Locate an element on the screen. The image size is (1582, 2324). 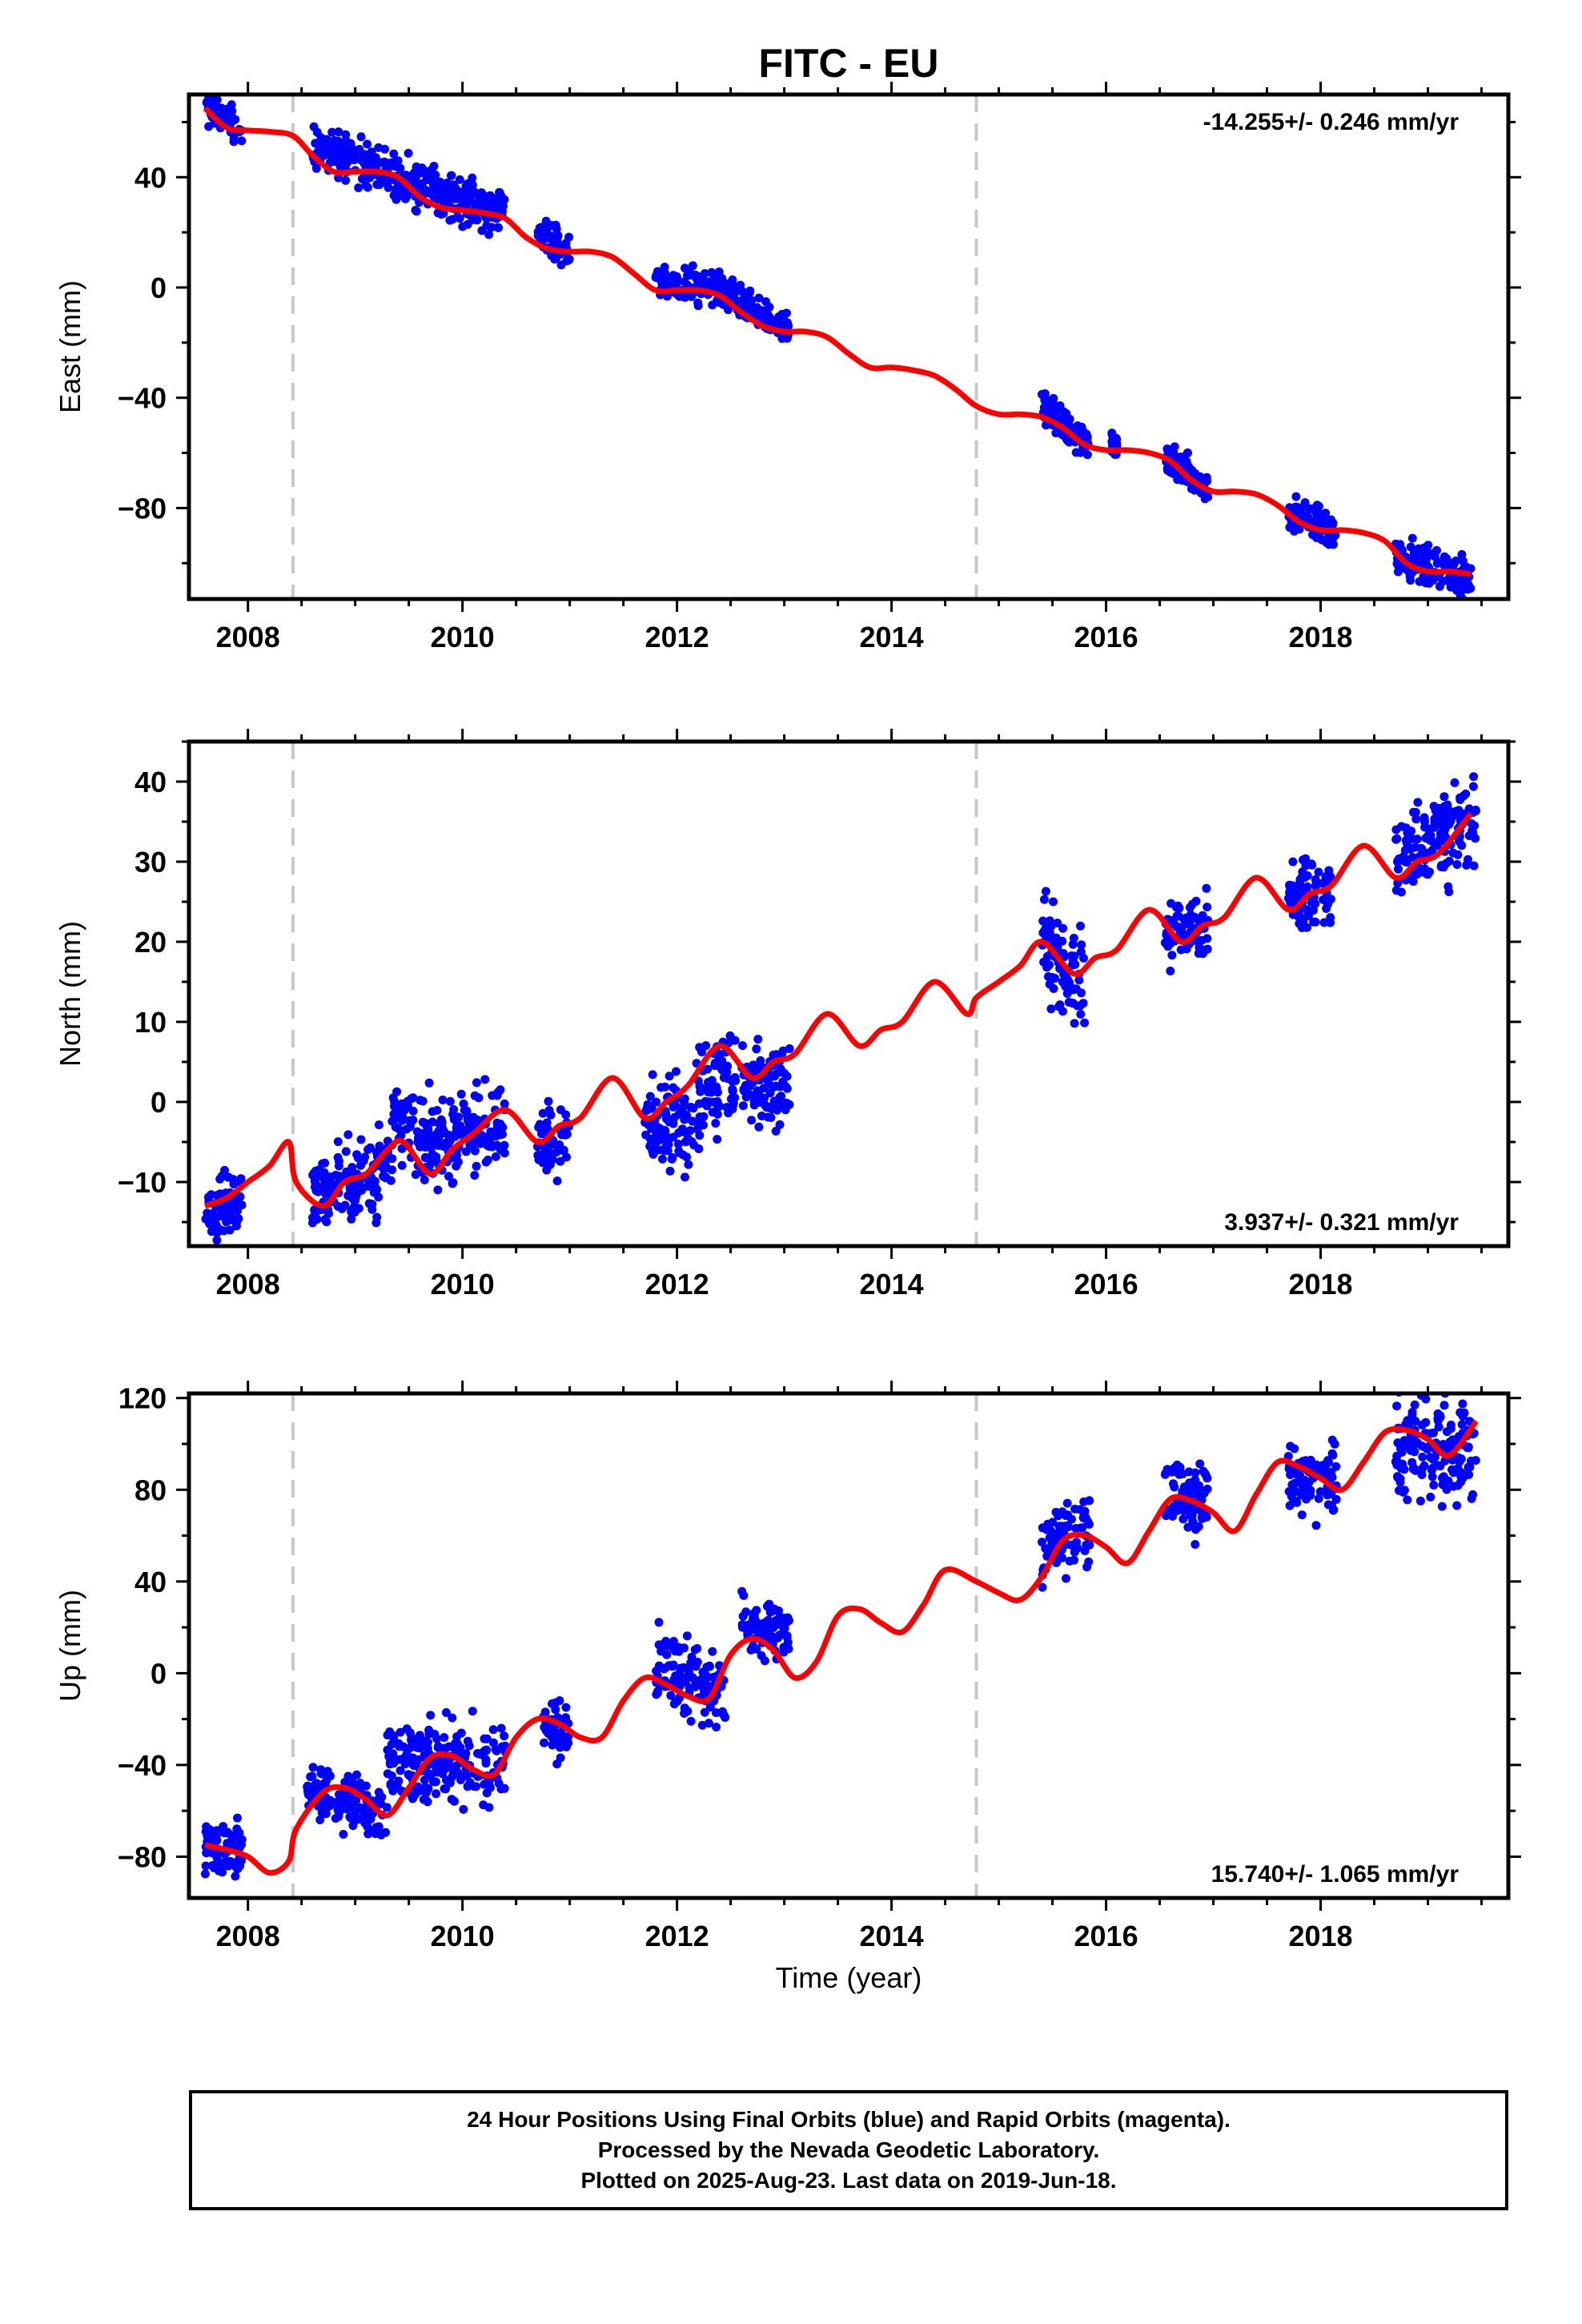
north-x-tick-label: 2008 is located at coordinates (248, 1284).